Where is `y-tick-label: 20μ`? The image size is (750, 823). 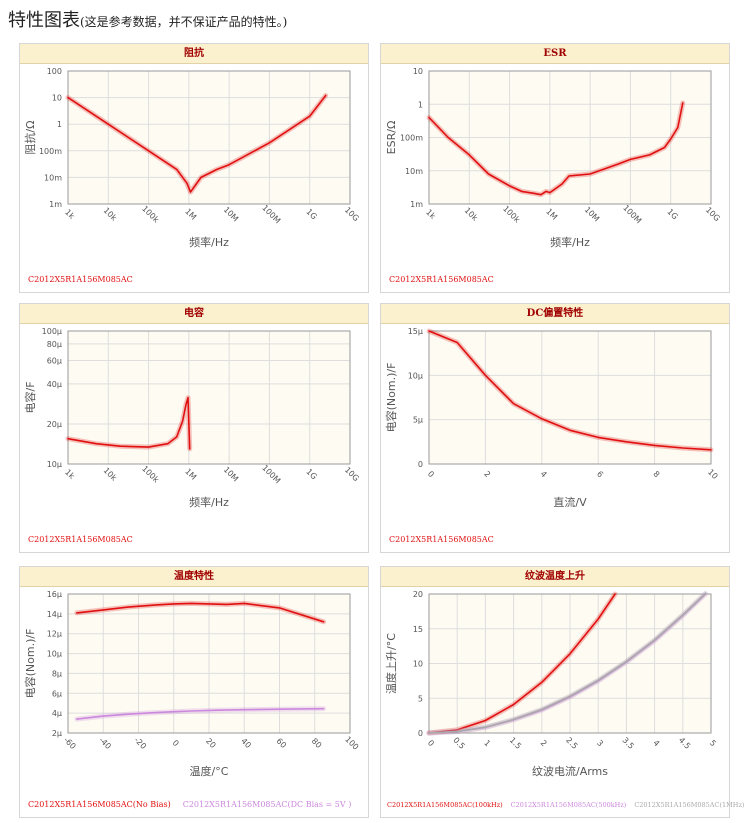 y-tick-label: 20μ is located at coordinates (54, 424).